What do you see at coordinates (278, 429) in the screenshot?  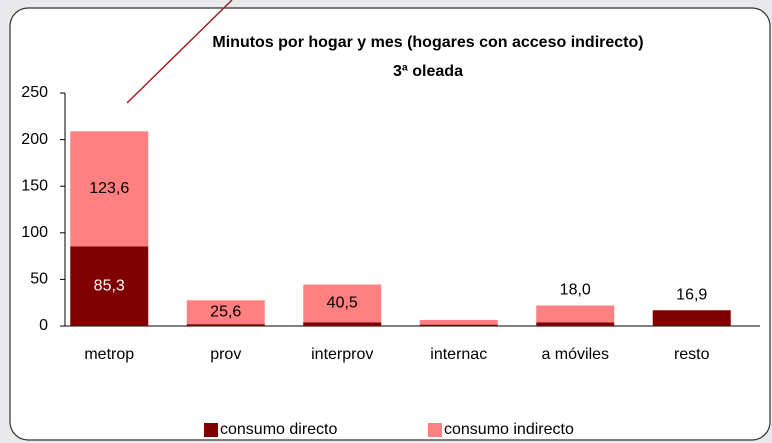 I see `legend-label: consumo directo` at bounding box center [278, 429].